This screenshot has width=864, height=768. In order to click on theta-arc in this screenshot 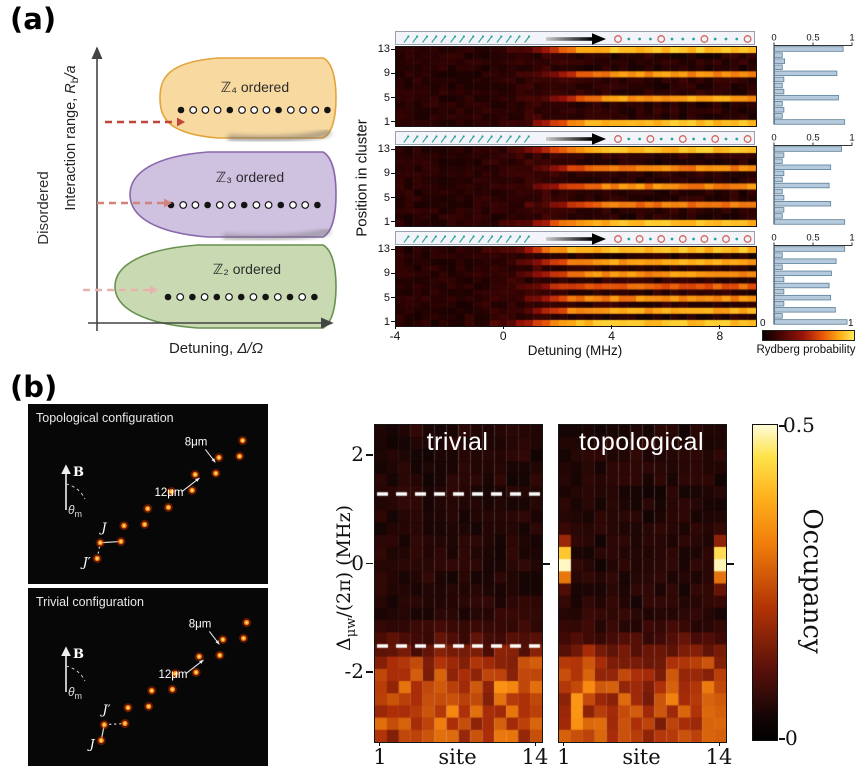, I will do `click(75, 491)`.